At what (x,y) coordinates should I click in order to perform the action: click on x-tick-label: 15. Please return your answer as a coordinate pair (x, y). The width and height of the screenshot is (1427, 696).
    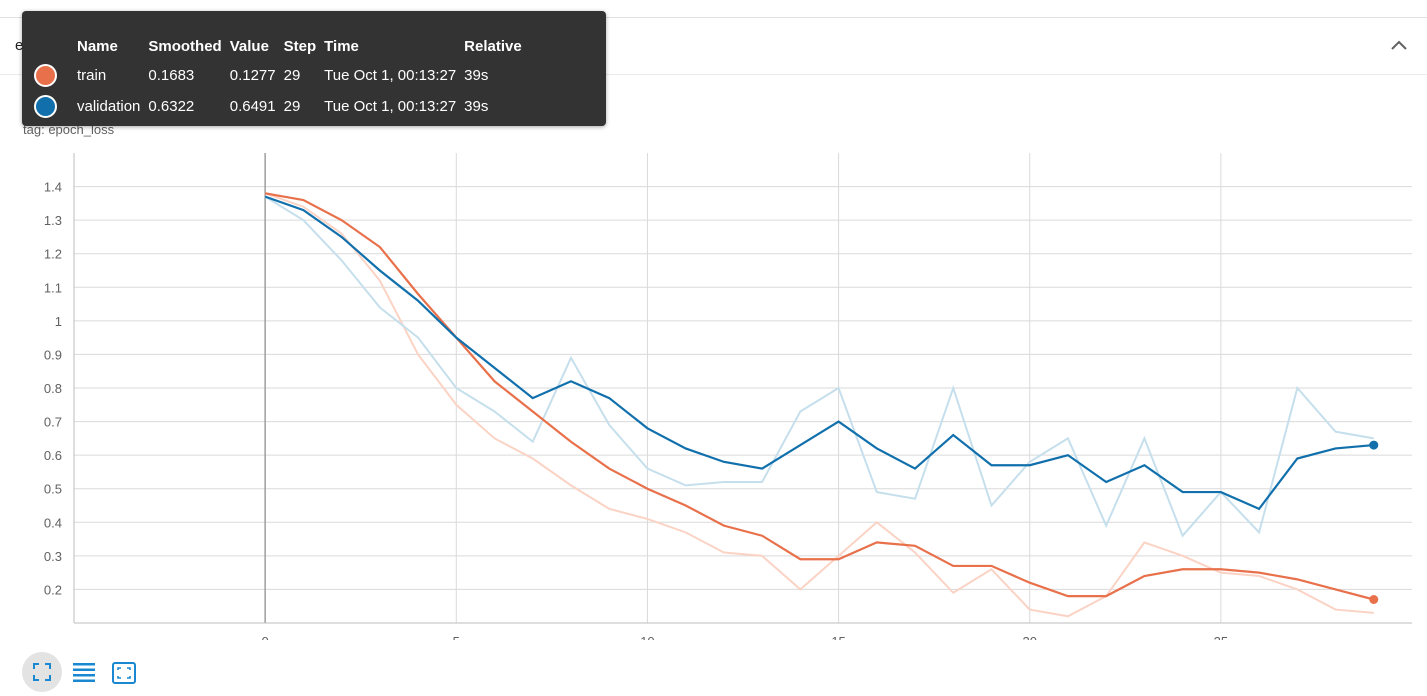
    Looking at the image, I should click on (838, 637).